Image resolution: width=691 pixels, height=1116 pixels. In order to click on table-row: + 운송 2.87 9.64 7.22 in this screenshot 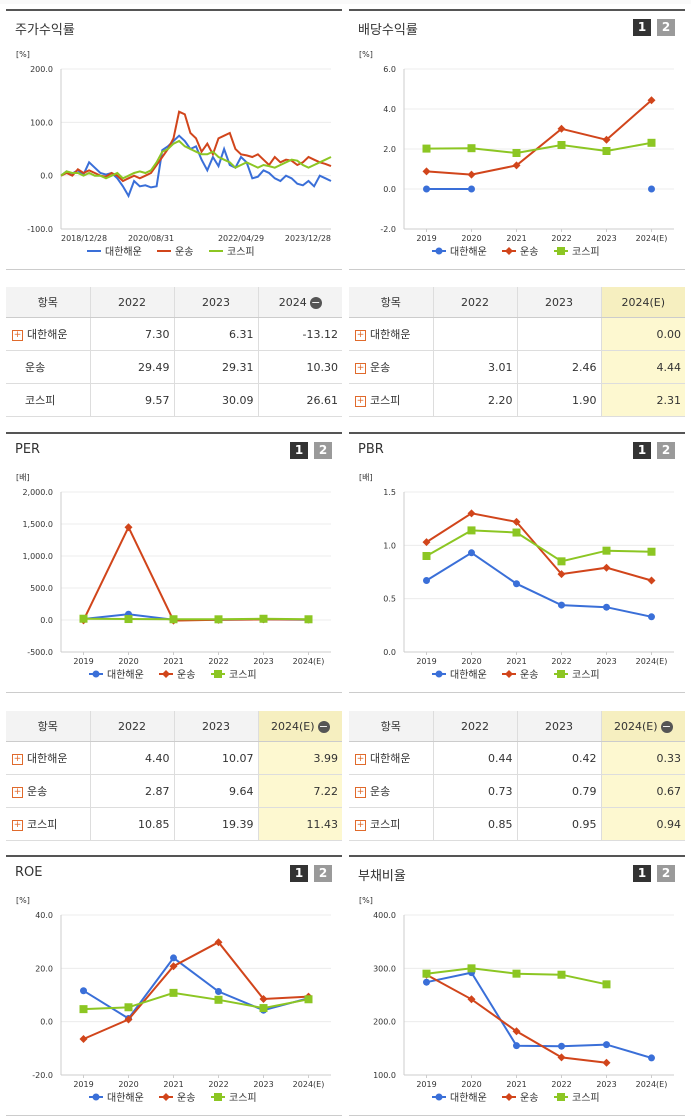, I will do `click(174, 791)`.